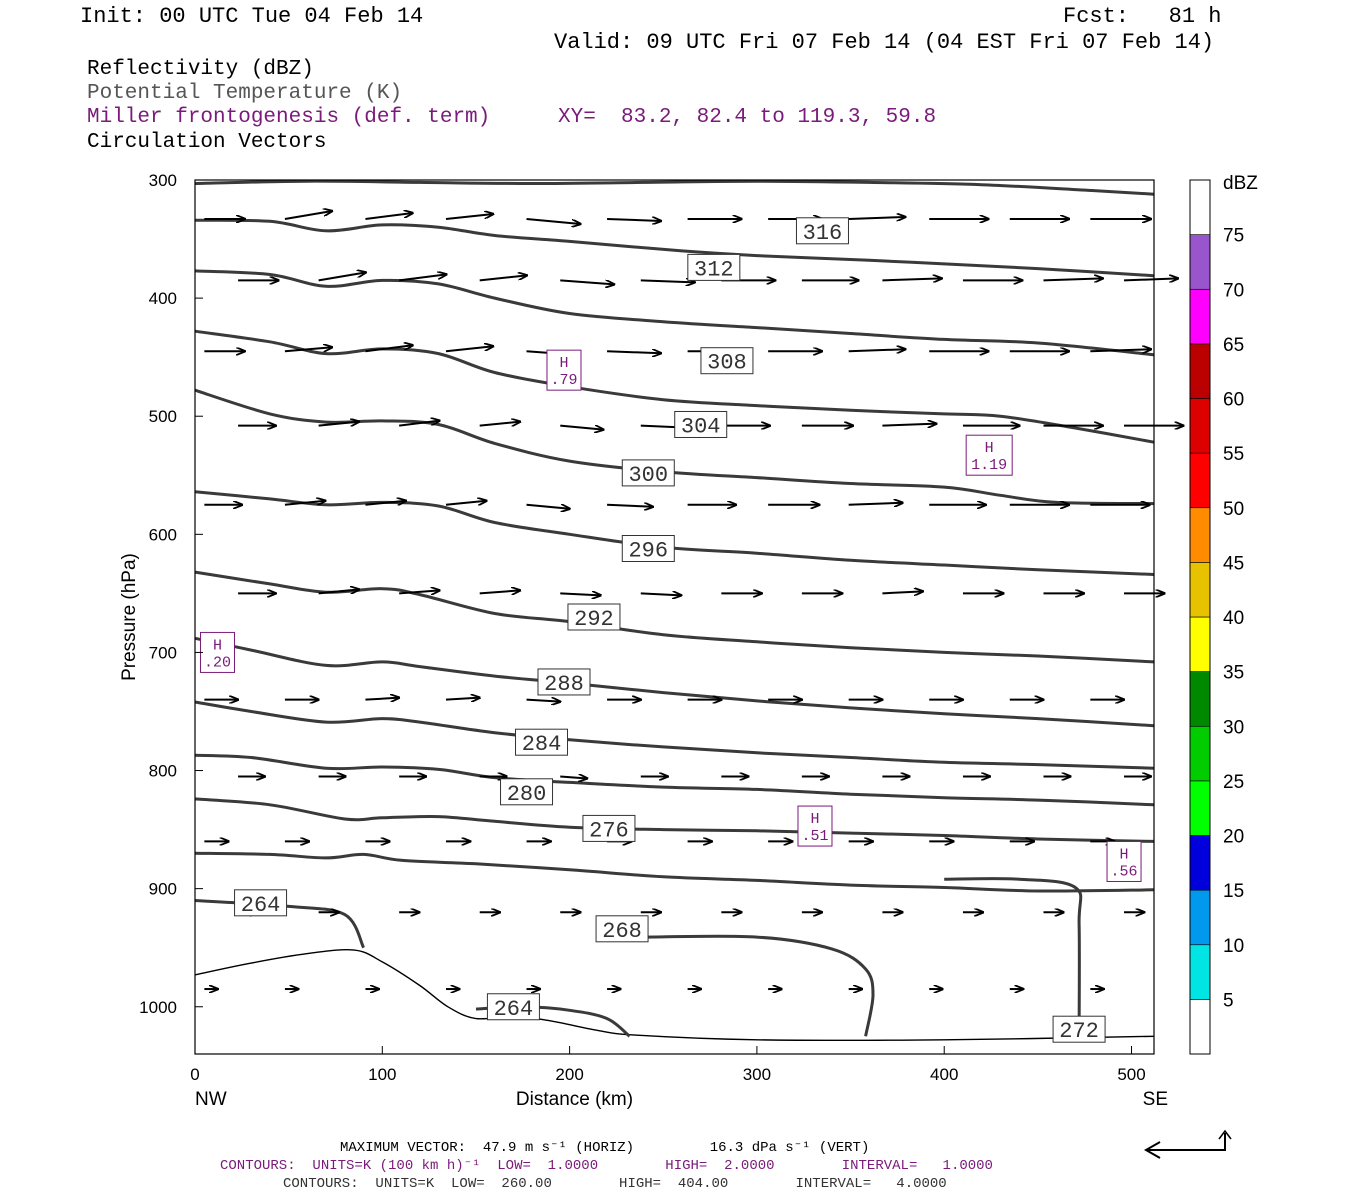 This screenshot has width=1350, height=1200. Describe the element at coordinates (1233, 236) in the screenshot. I see `colorbar-label: 75` at that location.